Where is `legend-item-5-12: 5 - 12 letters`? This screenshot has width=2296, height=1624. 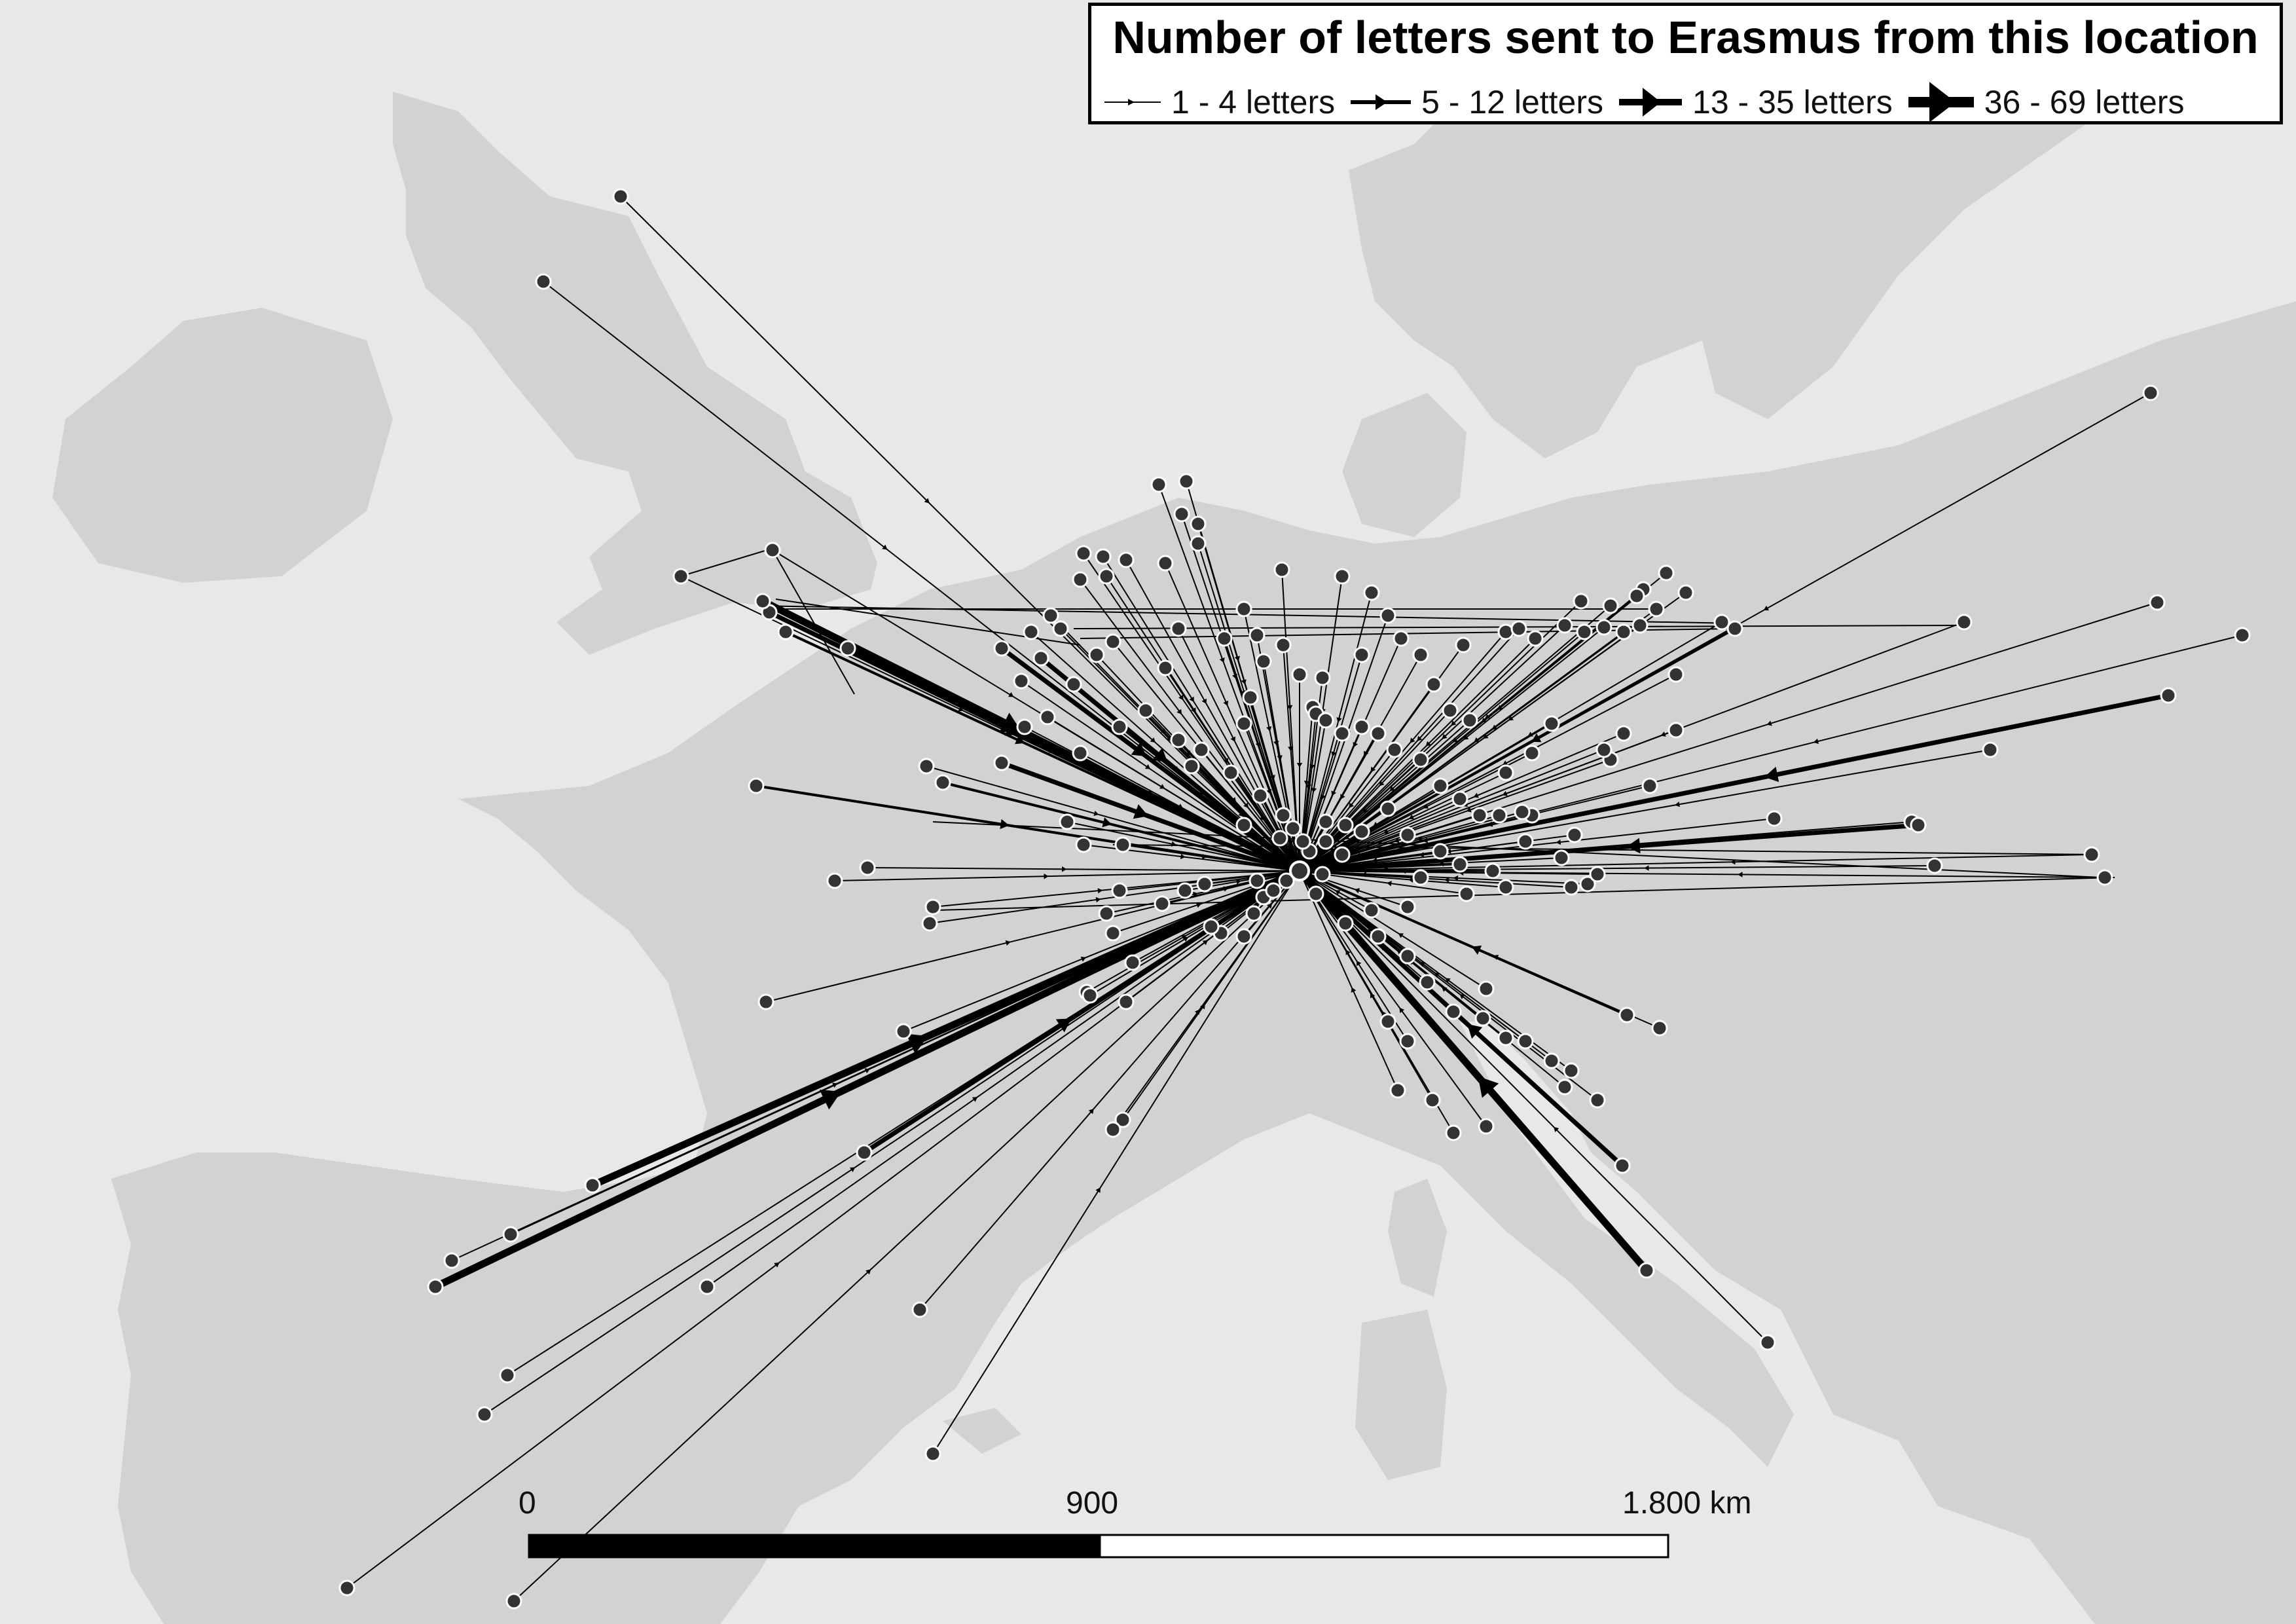 legend-item-5-12: 5 - 12 letters is located at coordinates (1476, 102).